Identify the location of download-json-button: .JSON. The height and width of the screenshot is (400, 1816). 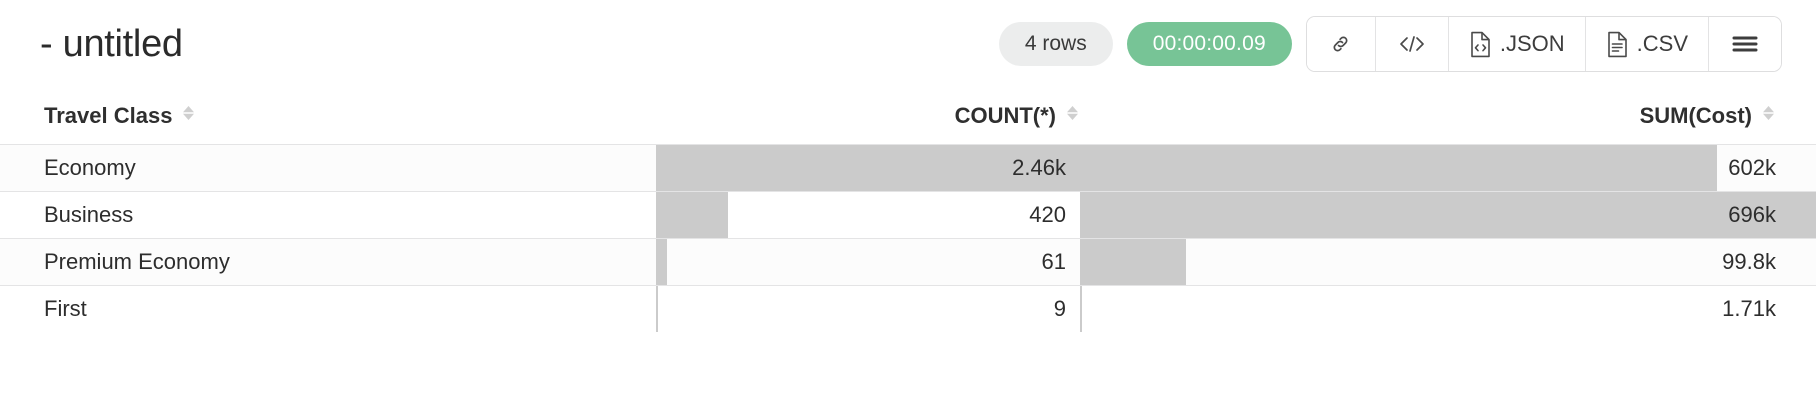
(1517, 44).